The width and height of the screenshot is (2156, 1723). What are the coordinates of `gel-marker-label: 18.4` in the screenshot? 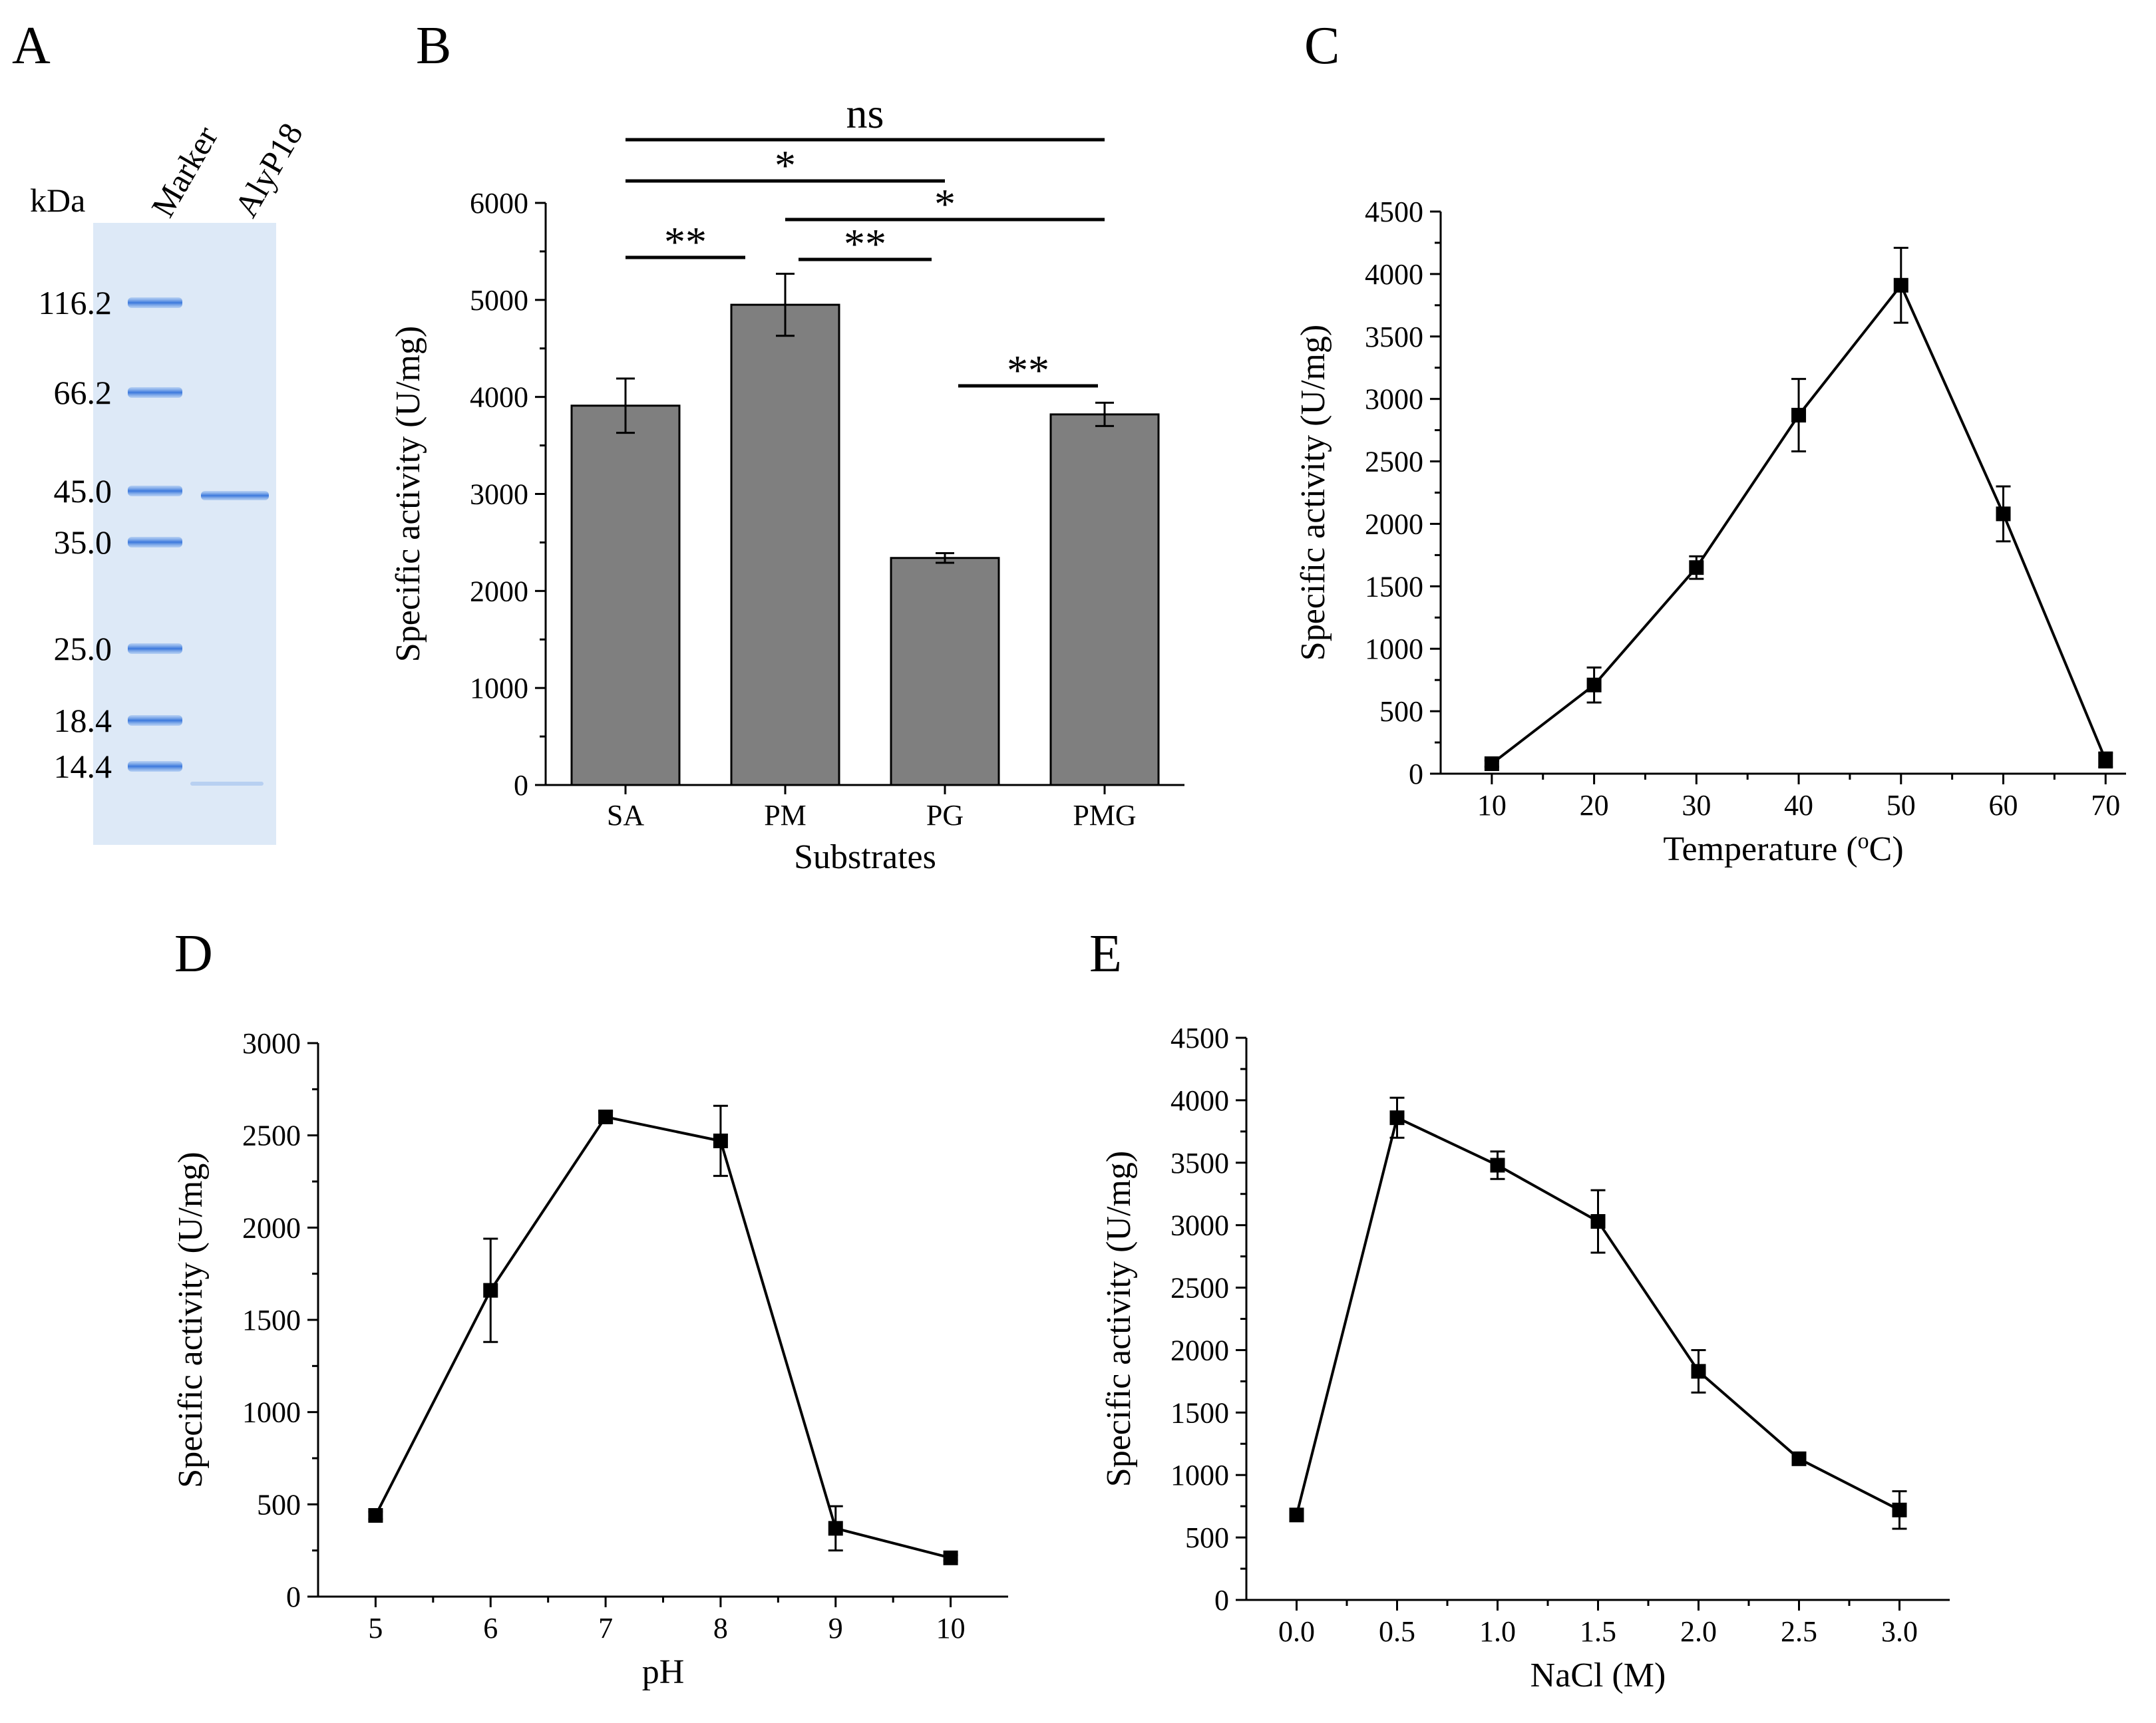 It's located at (83, 720).